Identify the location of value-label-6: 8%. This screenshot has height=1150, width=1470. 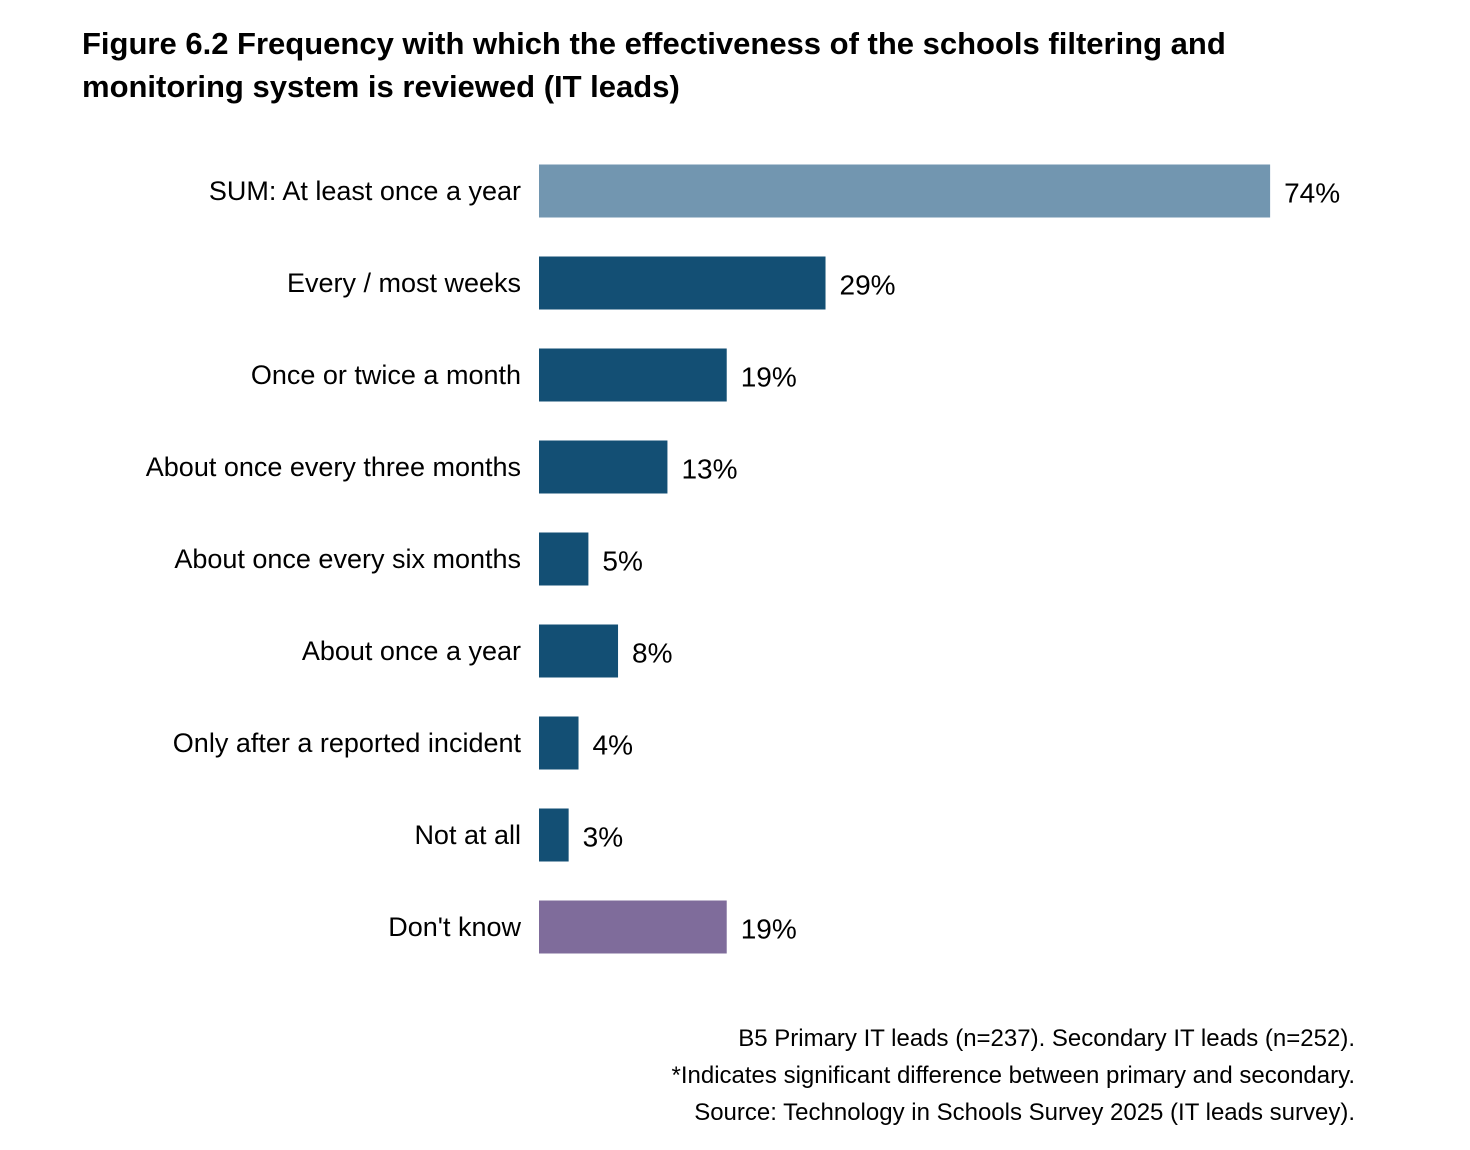
(652, 653).